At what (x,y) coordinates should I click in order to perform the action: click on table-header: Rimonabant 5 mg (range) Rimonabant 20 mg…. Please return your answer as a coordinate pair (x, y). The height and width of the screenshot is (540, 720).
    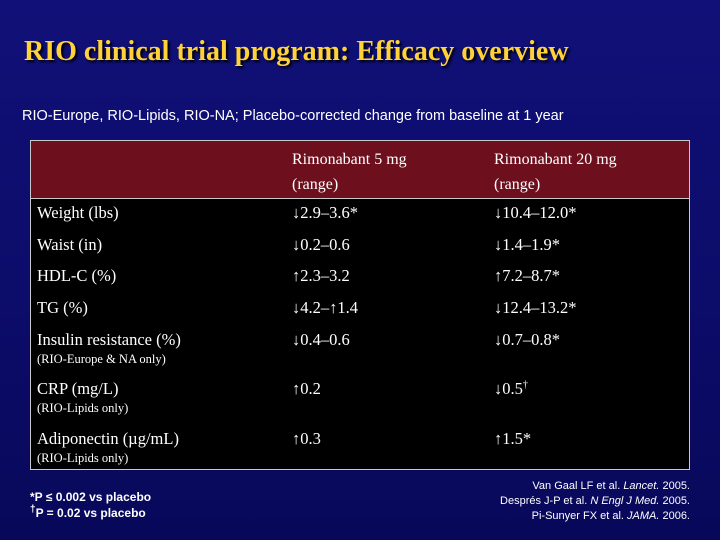
    Looking at the image, I should click on (360, 170).